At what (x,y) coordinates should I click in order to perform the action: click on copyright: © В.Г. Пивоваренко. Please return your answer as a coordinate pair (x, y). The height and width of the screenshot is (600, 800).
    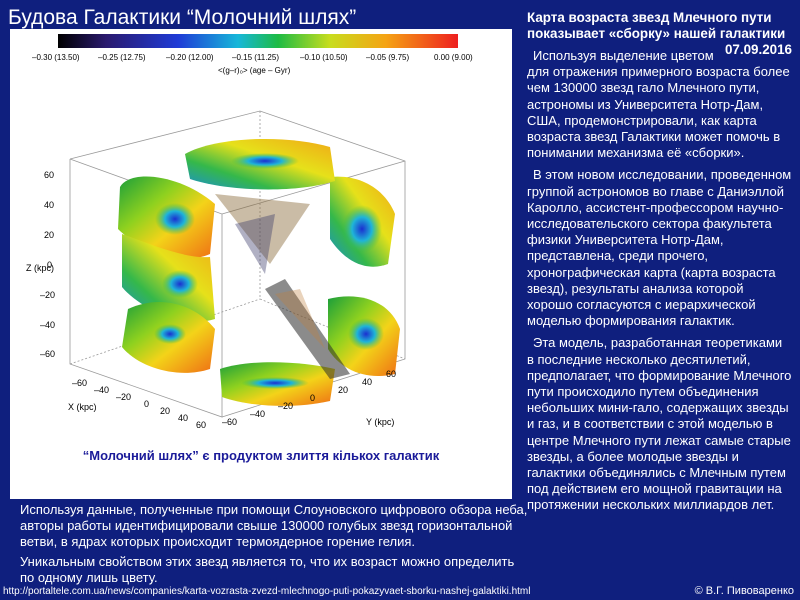
    Looking at the image, I should click on (744, 591).